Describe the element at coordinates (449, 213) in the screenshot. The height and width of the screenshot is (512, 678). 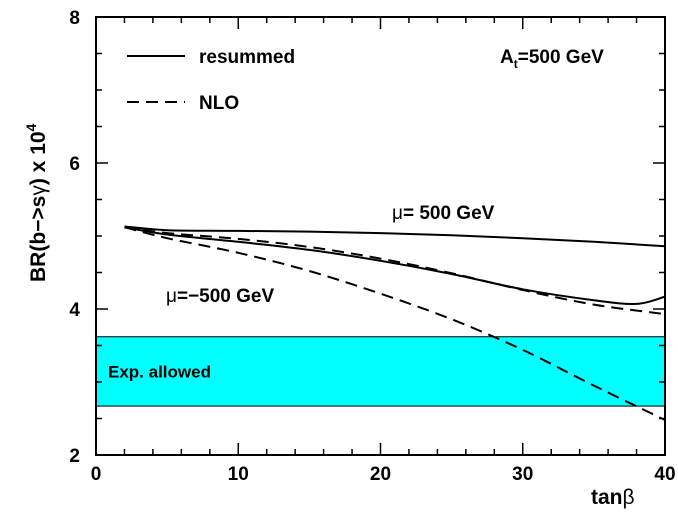
I see `mu-pos-text: = 500 GeV` at that location.